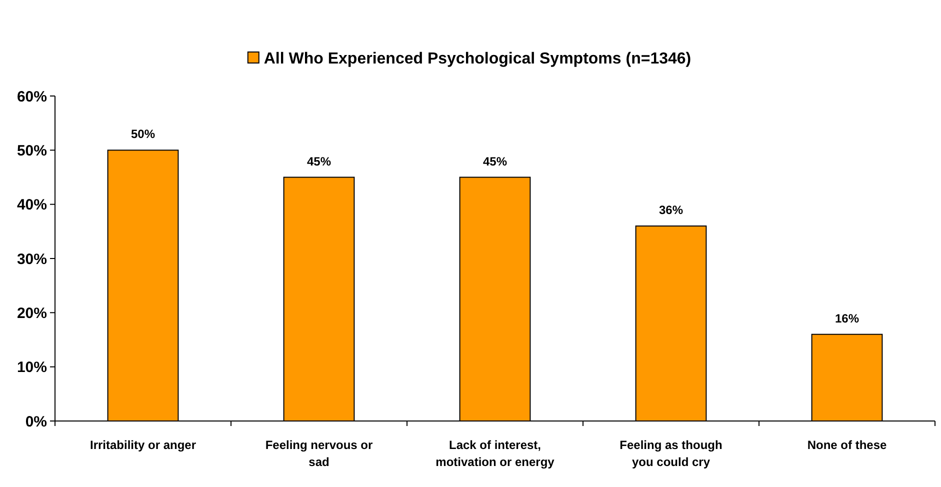 The height and width of the screenshot is (487, 941). What do you see at coordinates (847, 445) in the screenshot?
I see `x-tick-label: None of these` at bounding box center [847, 445].